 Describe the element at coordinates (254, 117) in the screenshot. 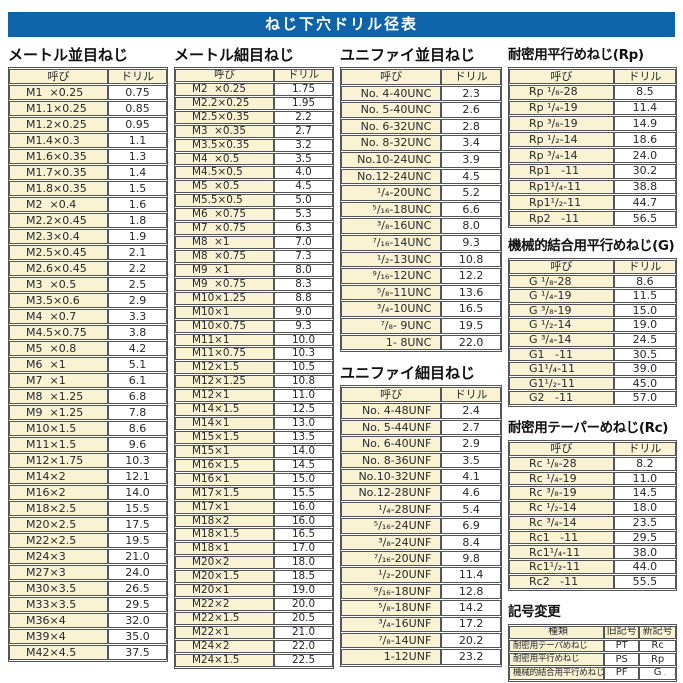

I see `table-row: M2.5×0.35 2.2` at that location.